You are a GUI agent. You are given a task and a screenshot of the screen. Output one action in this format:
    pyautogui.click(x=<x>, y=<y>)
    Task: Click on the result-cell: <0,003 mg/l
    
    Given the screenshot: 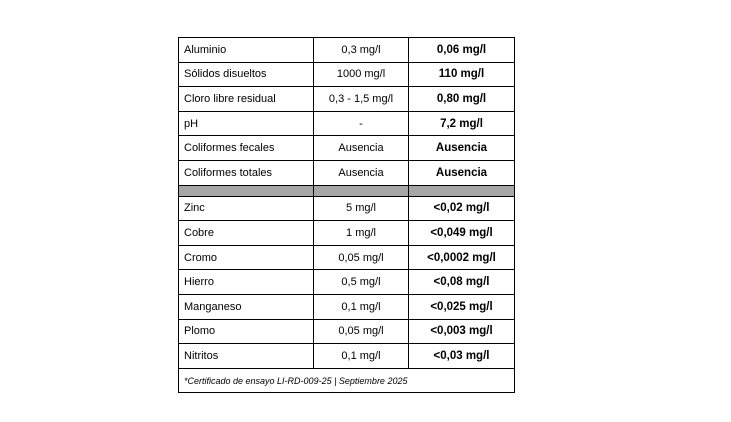 What is the action you would take?
    pyautogui.click(x=461, y=331)
    